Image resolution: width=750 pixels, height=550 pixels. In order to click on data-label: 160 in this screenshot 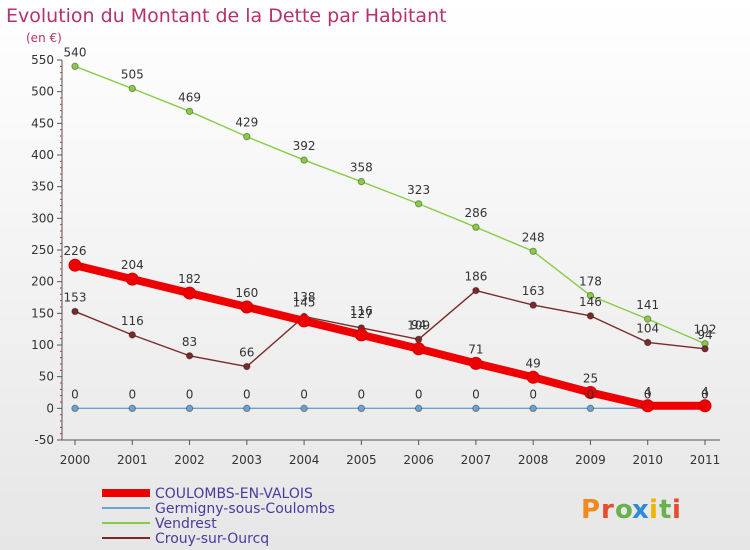, I will do `click(246, 293)`.